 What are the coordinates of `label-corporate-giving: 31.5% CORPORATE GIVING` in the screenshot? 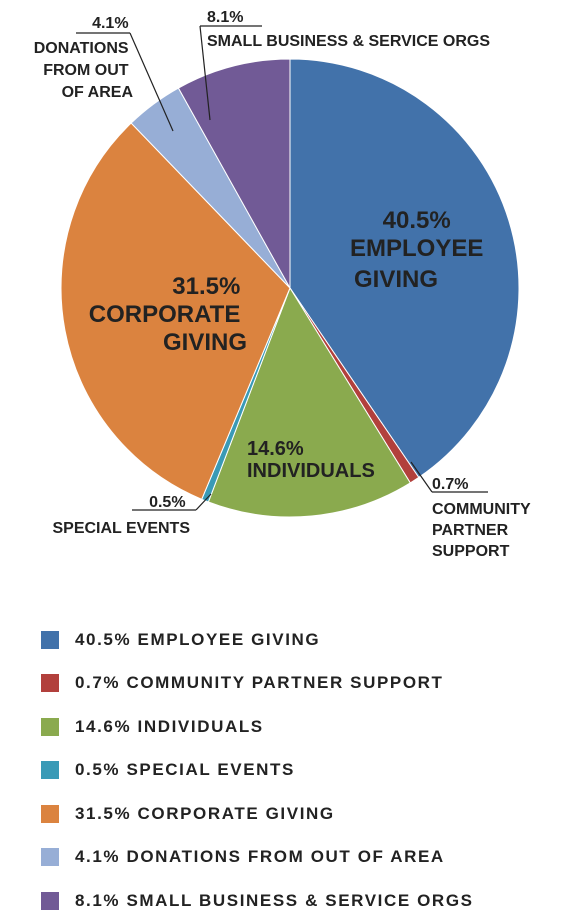 It's located at (168, 314).